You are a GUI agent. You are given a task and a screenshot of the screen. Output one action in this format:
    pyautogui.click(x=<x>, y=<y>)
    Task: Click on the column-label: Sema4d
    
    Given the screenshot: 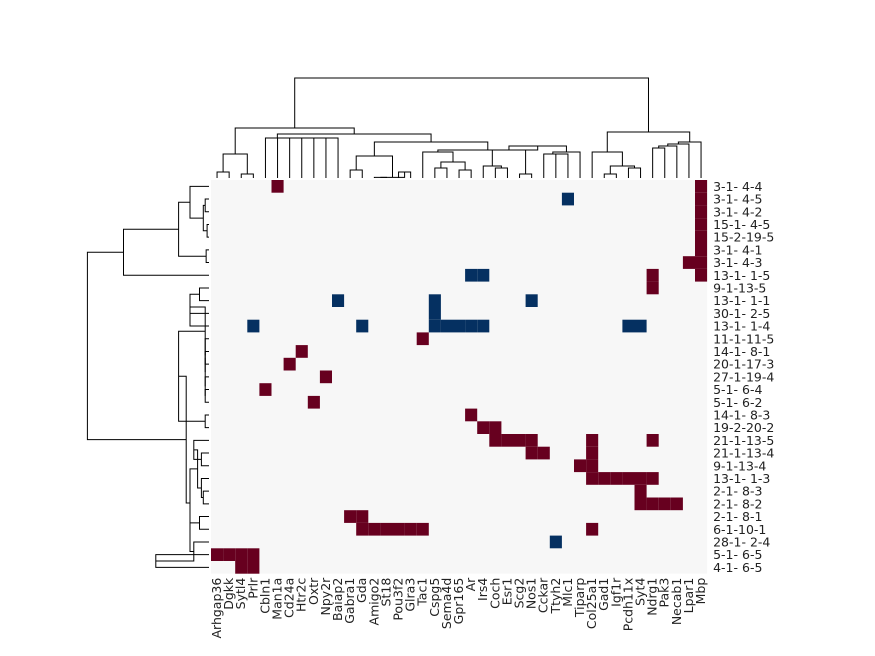 What is the action you would take?
    pyautogui.click(x=446, y=603)
    